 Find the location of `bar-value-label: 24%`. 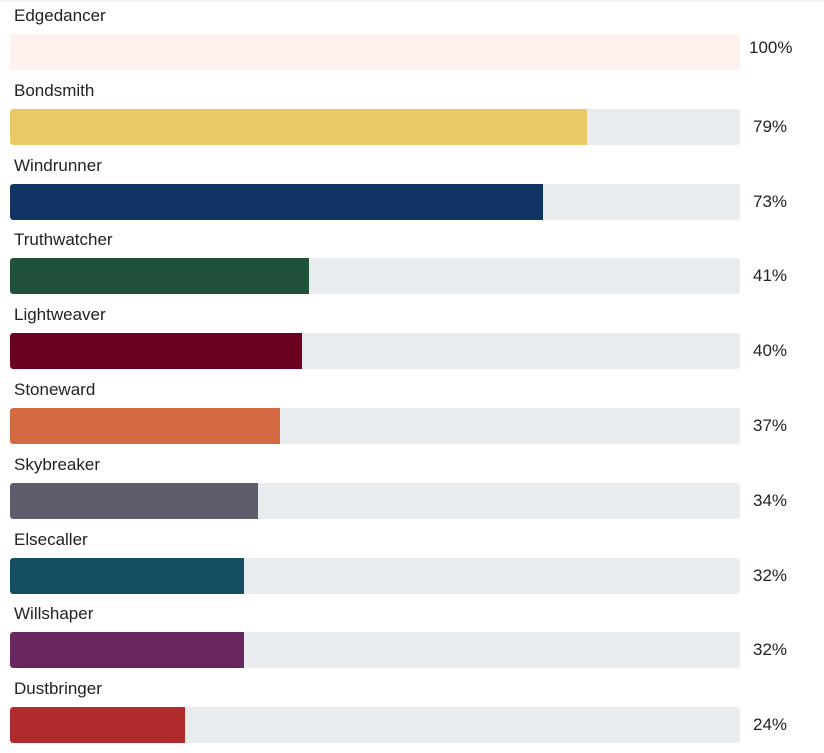

bar-value-label: 24% is located at coordinates (770, 725).